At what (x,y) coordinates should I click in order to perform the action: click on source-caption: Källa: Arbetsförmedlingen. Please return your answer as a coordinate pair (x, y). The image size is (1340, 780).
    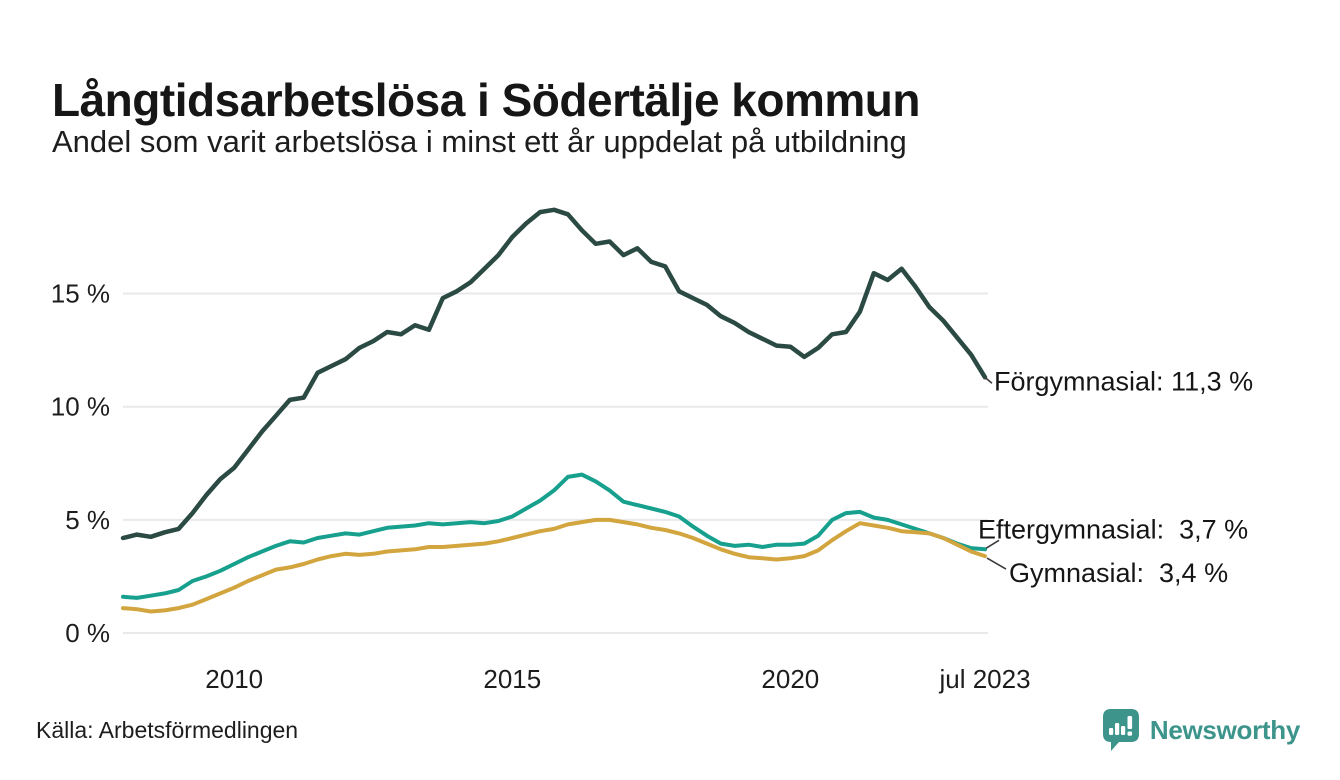
    Looking at the image, I should click on (167, 730).